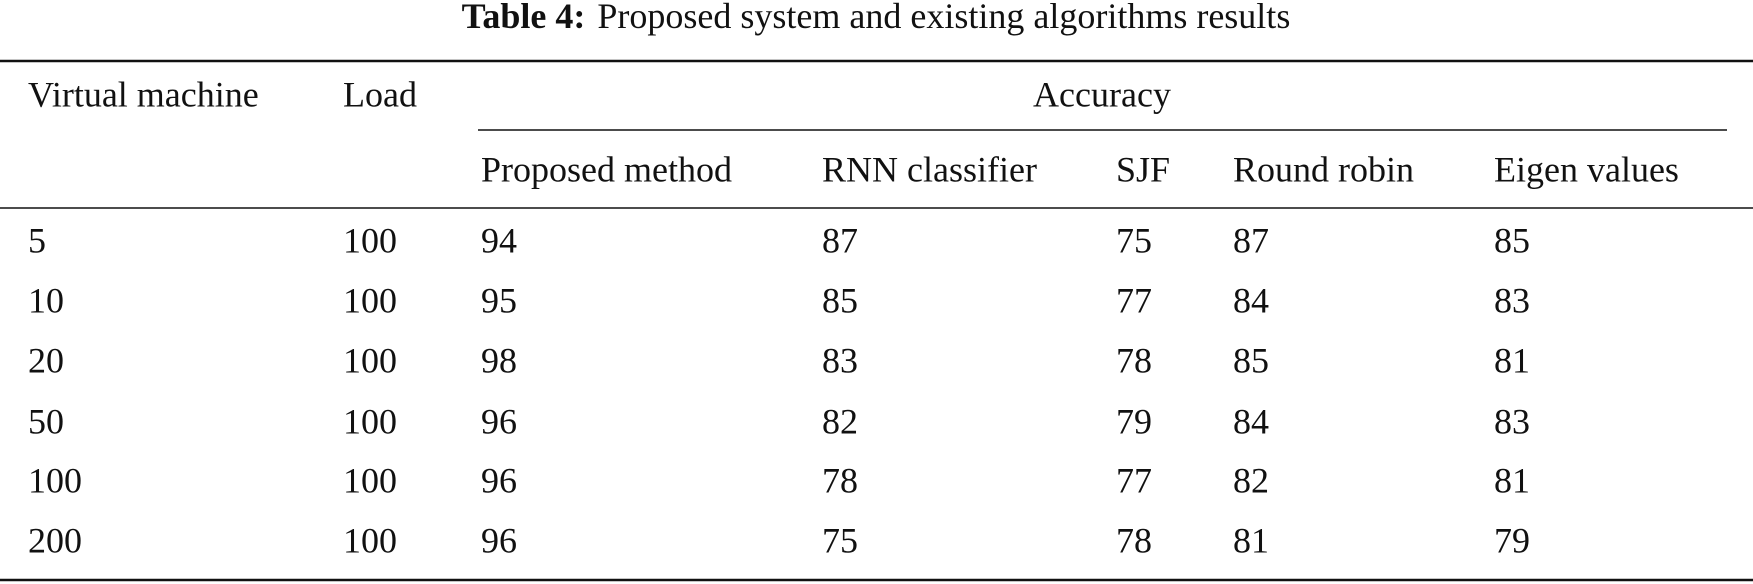  Describe the element at coordinates (1143, 169) in the screenshot. I see `subcolumn-header: SJF` at that location.